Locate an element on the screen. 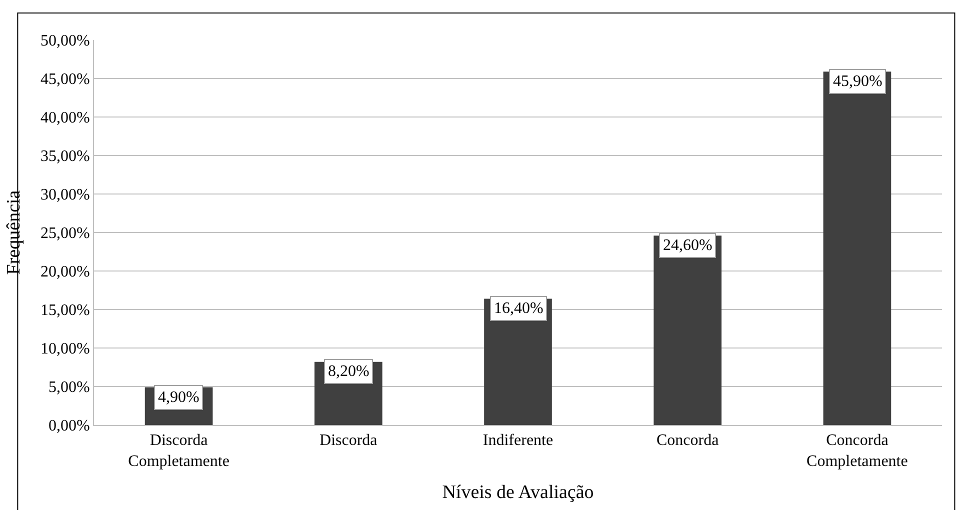  x-tick-label: Discorda Completamente is located at coordinates (179, 451).